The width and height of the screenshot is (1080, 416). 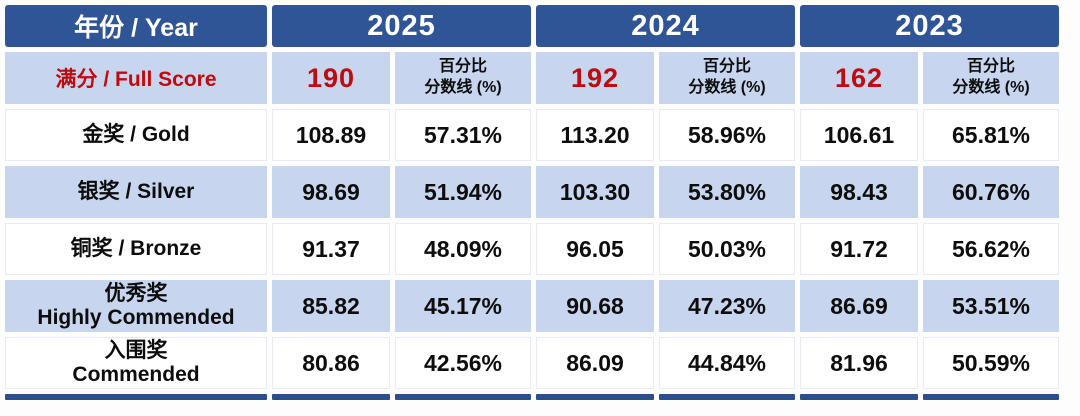 I want to click on score-cell: 98.69, so click(x=331, y=192).